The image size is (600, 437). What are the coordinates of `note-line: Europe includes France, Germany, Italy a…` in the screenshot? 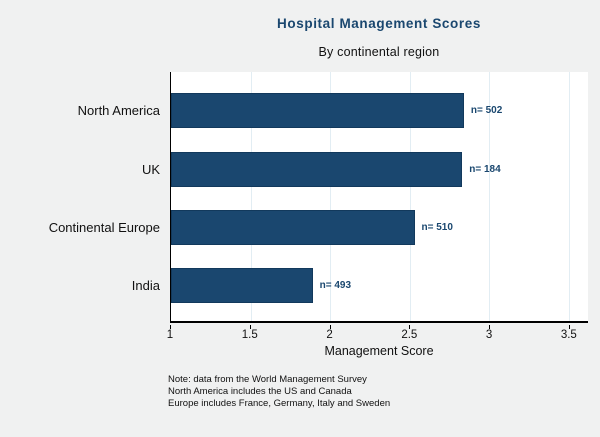 It's located at (279, 403).